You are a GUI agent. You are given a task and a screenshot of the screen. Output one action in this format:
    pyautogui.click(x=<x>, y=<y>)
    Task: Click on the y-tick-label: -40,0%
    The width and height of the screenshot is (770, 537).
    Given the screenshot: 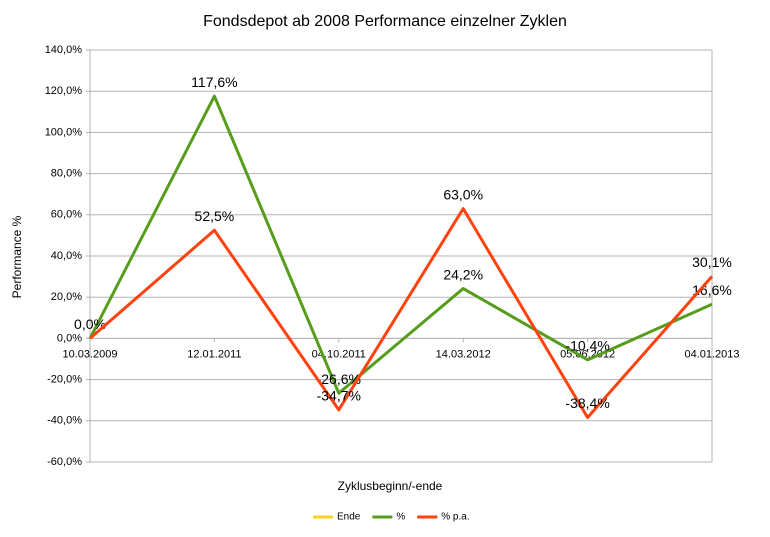 What is the action you would take?
    pyautogui.click(x=64, y=421)
    